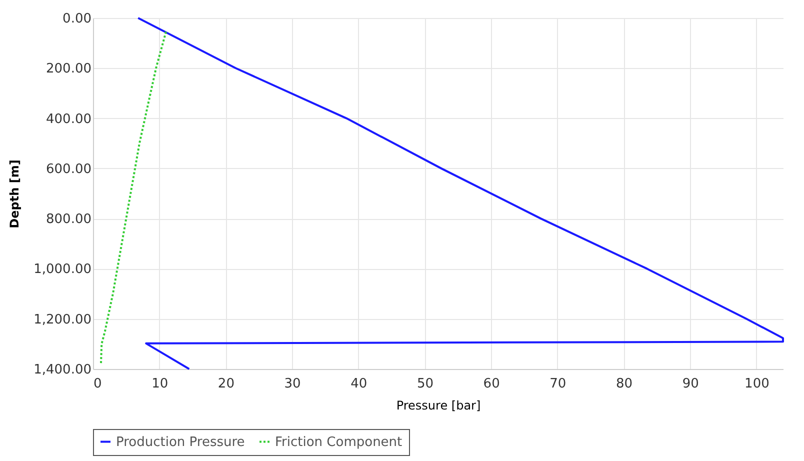 The width and height of the screenshot is (804, 461). I want to click on legend-label: Friction Component, so click(338, 442).